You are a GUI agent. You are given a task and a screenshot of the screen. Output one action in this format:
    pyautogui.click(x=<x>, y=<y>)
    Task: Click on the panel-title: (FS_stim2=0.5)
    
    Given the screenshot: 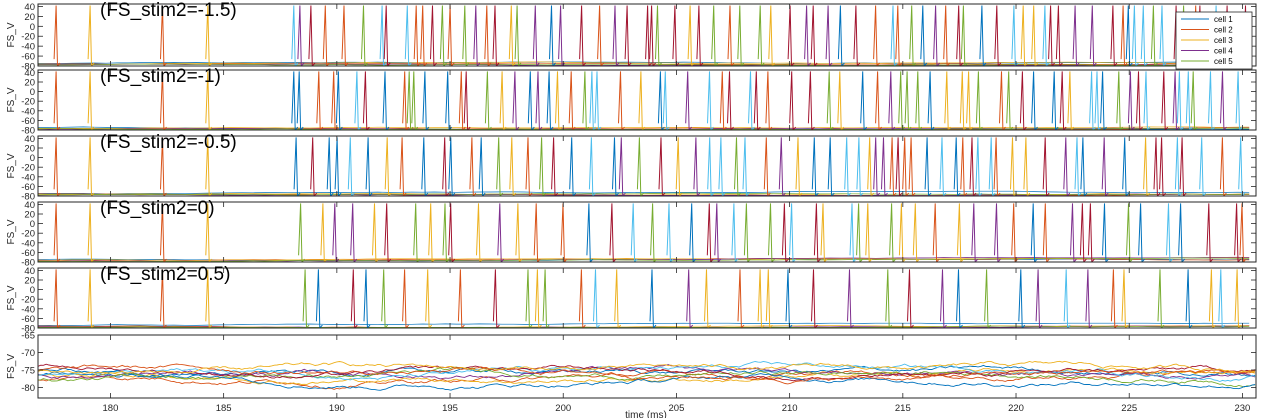 What is the action you would take?
    pyautogui.click(x=165, y=274)
    